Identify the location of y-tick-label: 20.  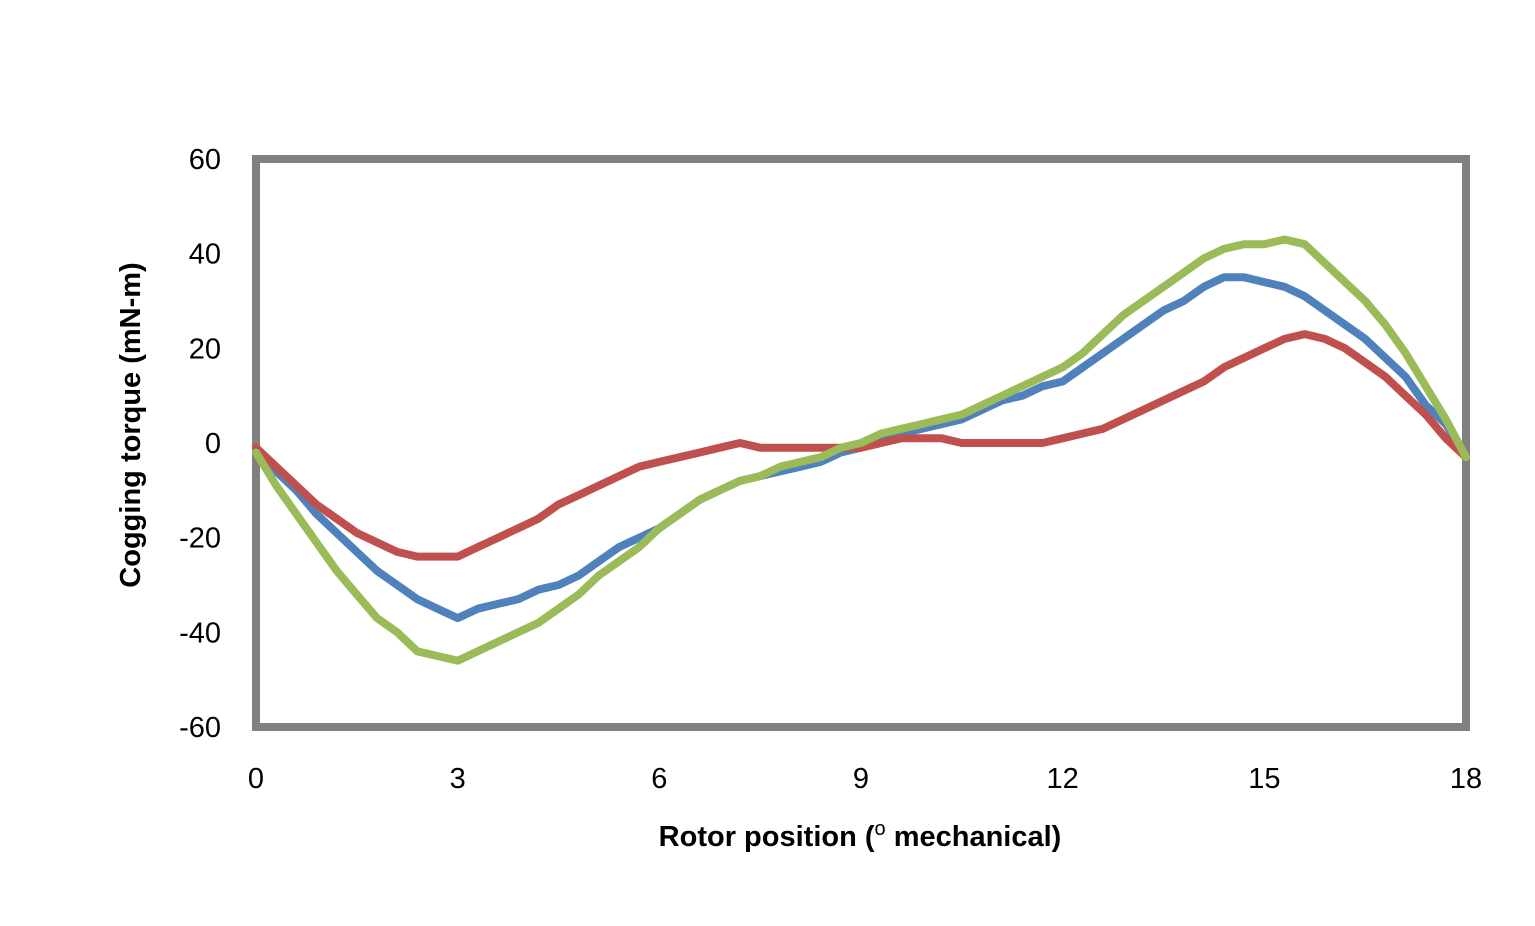
(205, 349).